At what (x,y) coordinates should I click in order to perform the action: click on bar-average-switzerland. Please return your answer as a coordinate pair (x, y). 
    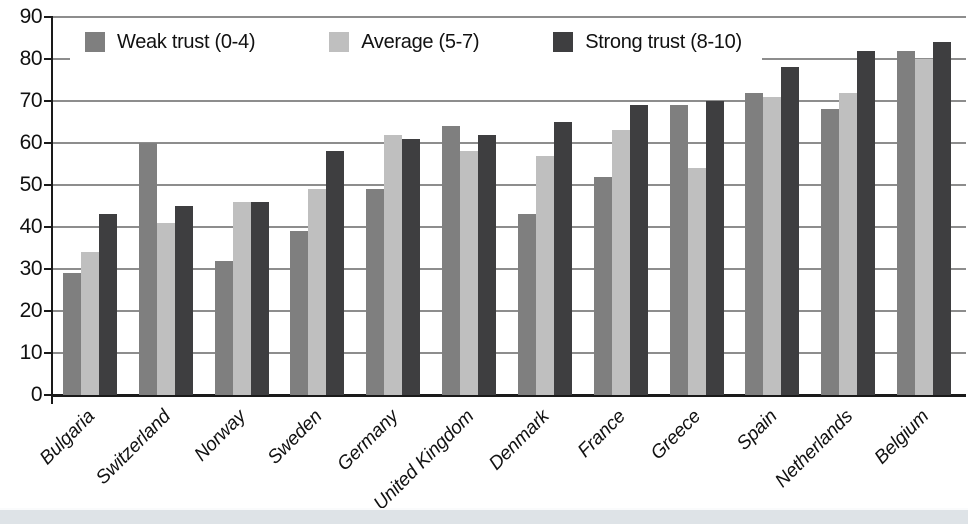
    Looking at the image, I should click on (165, 308).